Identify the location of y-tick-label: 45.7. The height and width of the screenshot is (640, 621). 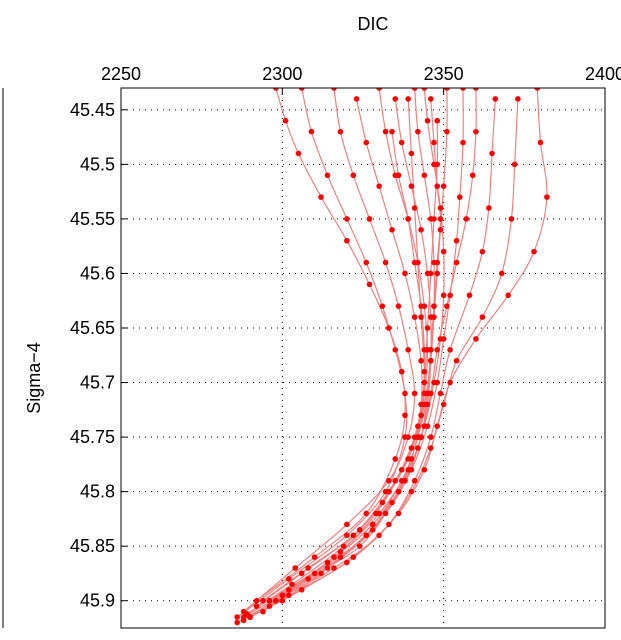
(97, 383).